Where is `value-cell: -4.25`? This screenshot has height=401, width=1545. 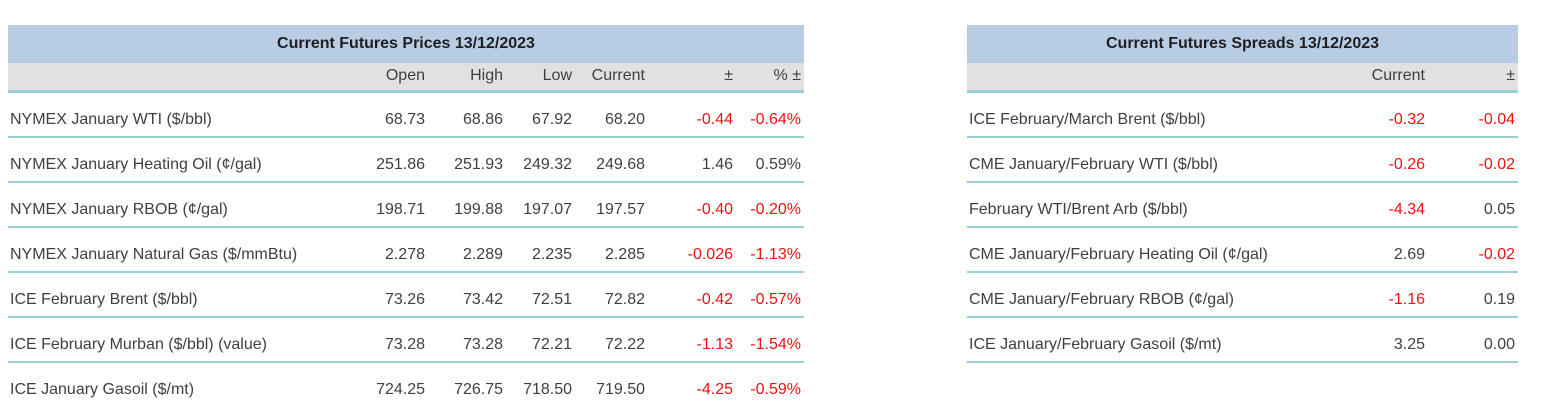
value-cell: -4.25 is located at coordinates (692, 381).